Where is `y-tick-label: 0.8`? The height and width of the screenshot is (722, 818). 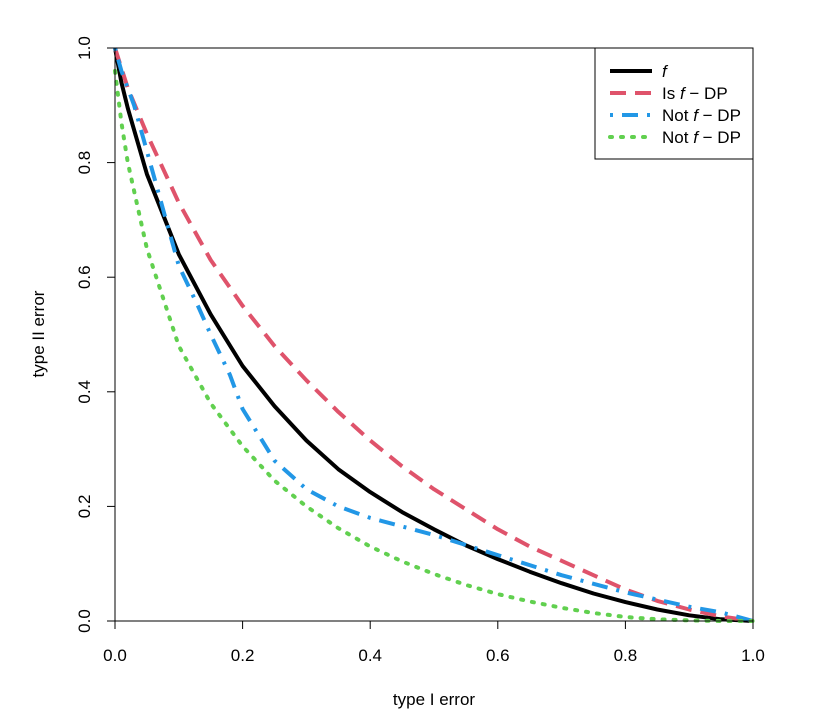
y-tick-label: 0.8 is located at coordinates (84, 163).